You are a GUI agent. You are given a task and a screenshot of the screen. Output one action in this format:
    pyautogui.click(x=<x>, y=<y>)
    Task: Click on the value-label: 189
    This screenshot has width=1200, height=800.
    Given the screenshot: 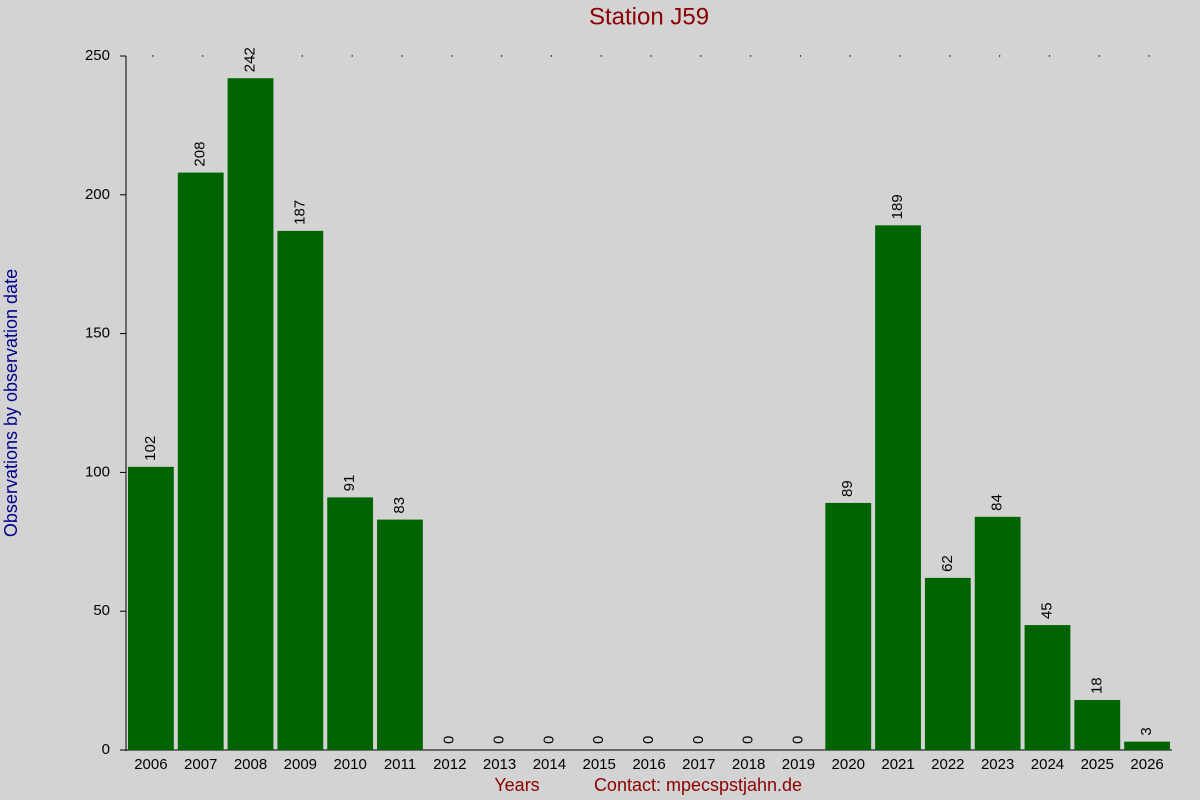 What is the action you would take?
    pyautogui.click(x=897, y=206)
    